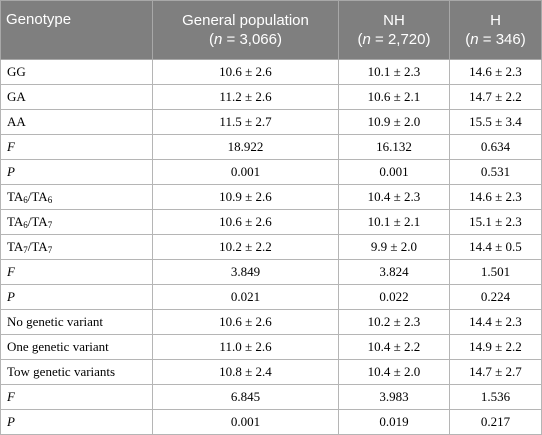 The image size is (542, 435). I want to click on cell-h: 14.4 ± 0.5, so click(495, 247).